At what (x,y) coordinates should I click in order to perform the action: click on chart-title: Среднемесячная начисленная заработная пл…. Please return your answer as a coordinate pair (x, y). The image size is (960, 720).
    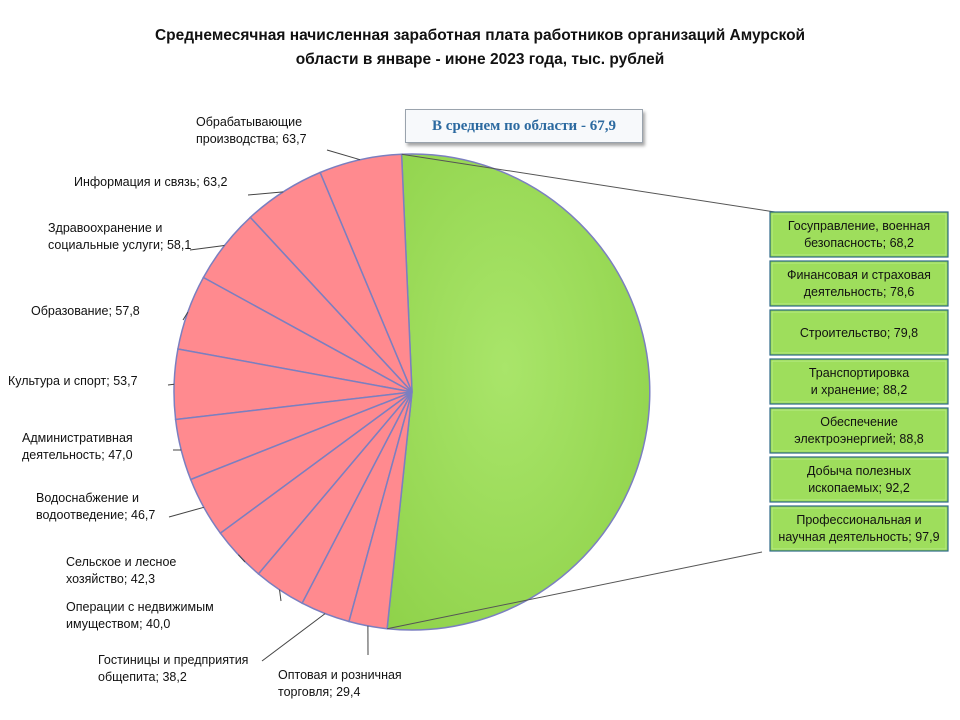
    Looking at the image, I should click on (480, 47).